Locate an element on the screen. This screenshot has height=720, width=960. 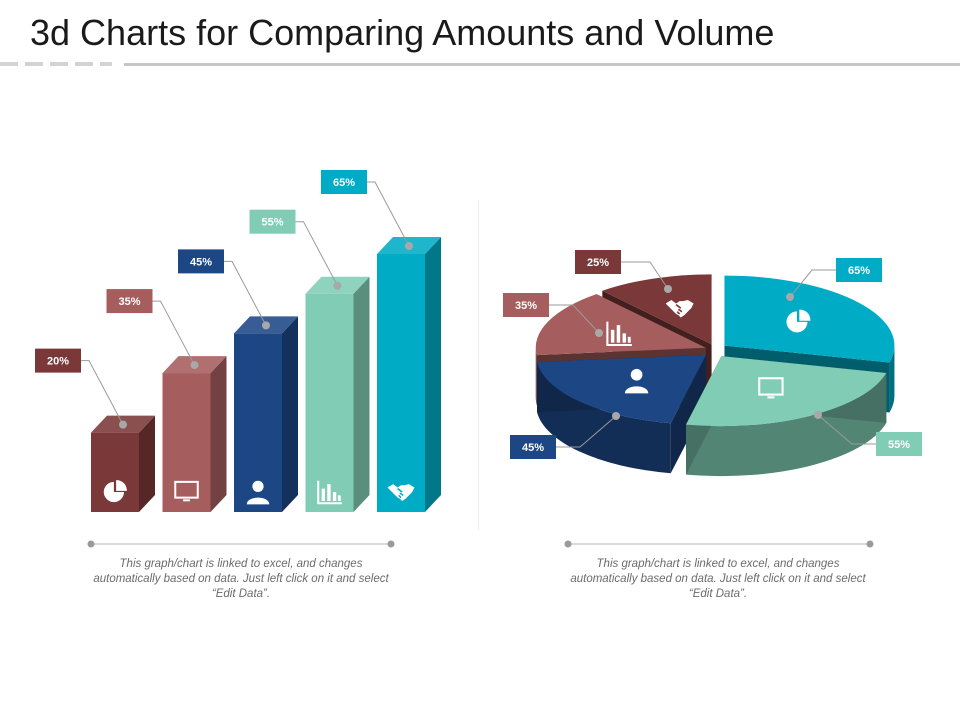
pie-label-5: 25% is located at coordinates (598, 263).